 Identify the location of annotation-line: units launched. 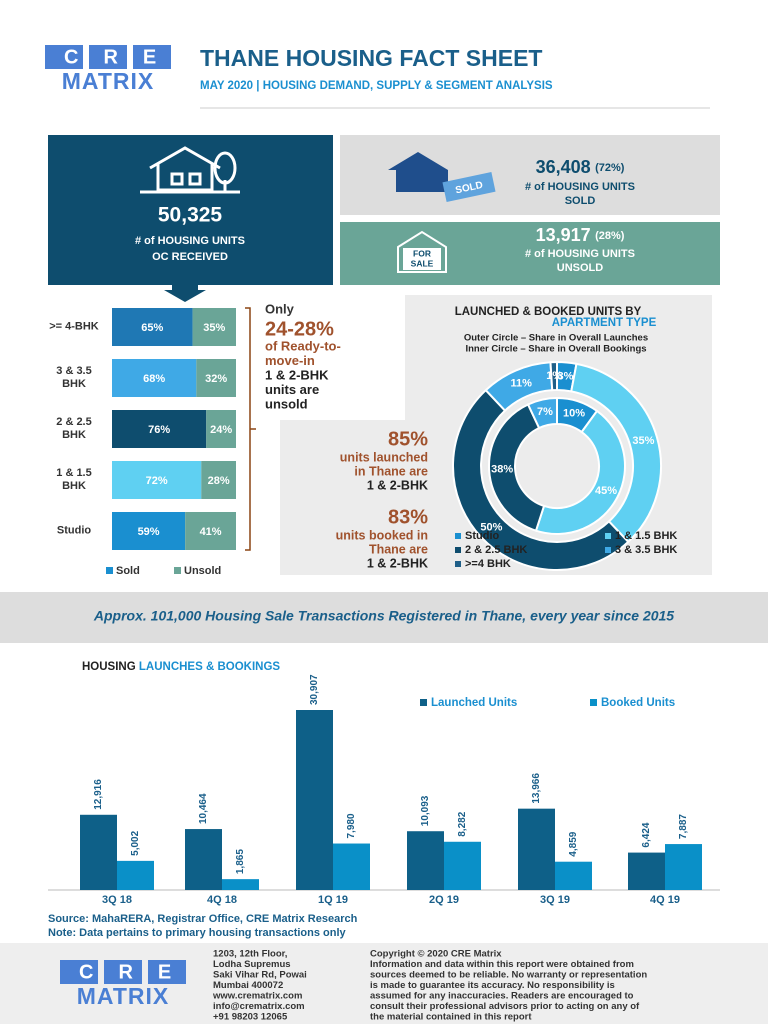
(384, 457).